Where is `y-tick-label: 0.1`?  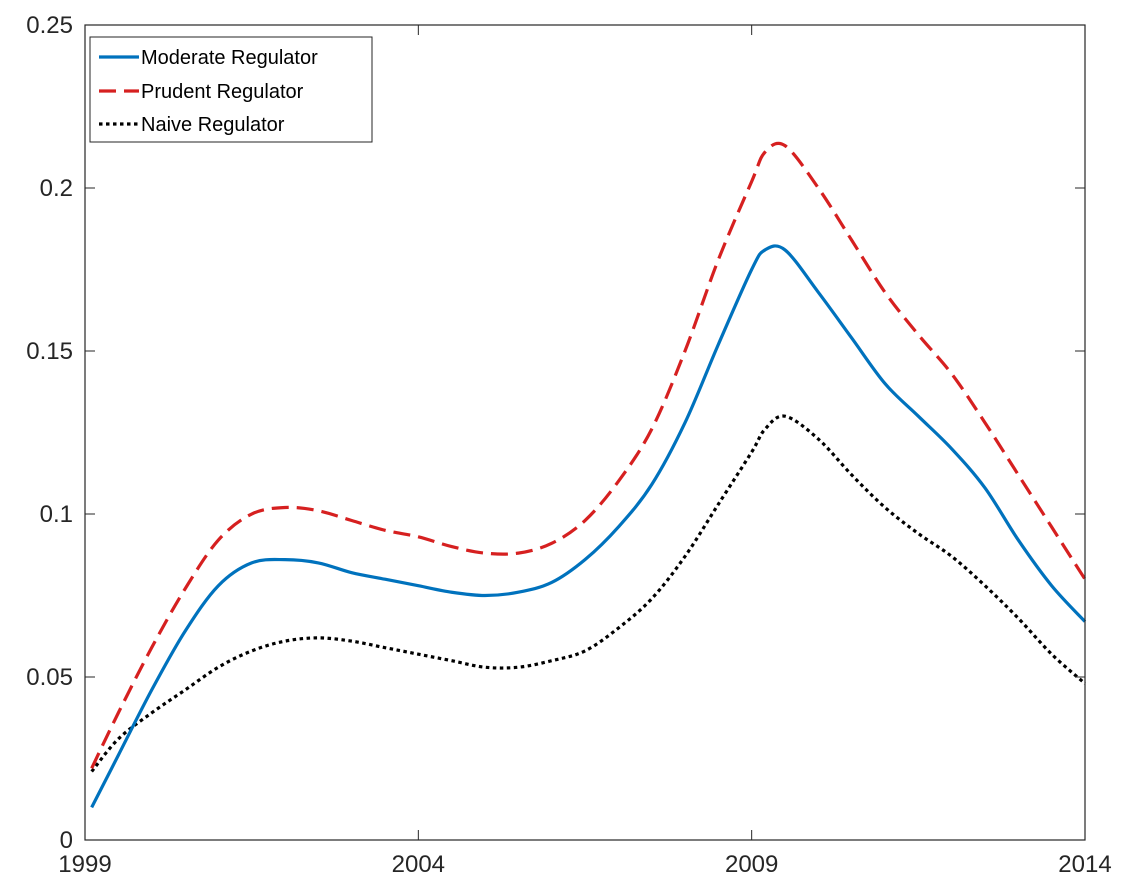 y-tick-label: 0.1 is located at coordinates (56, 514).